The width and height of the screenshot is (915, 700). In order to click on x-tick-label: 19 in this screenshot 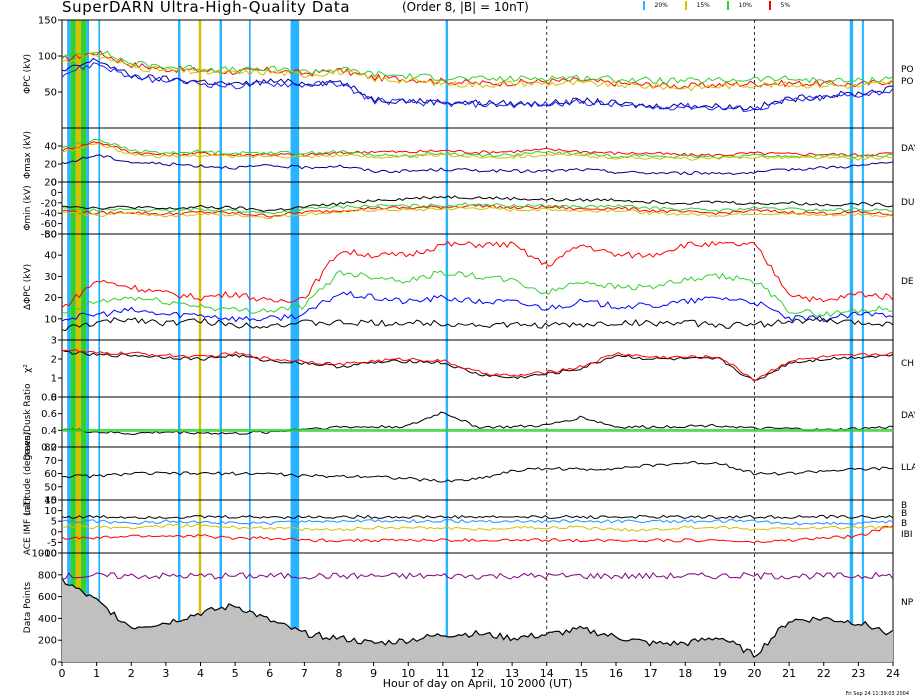, I will do `click(720, 673)`.